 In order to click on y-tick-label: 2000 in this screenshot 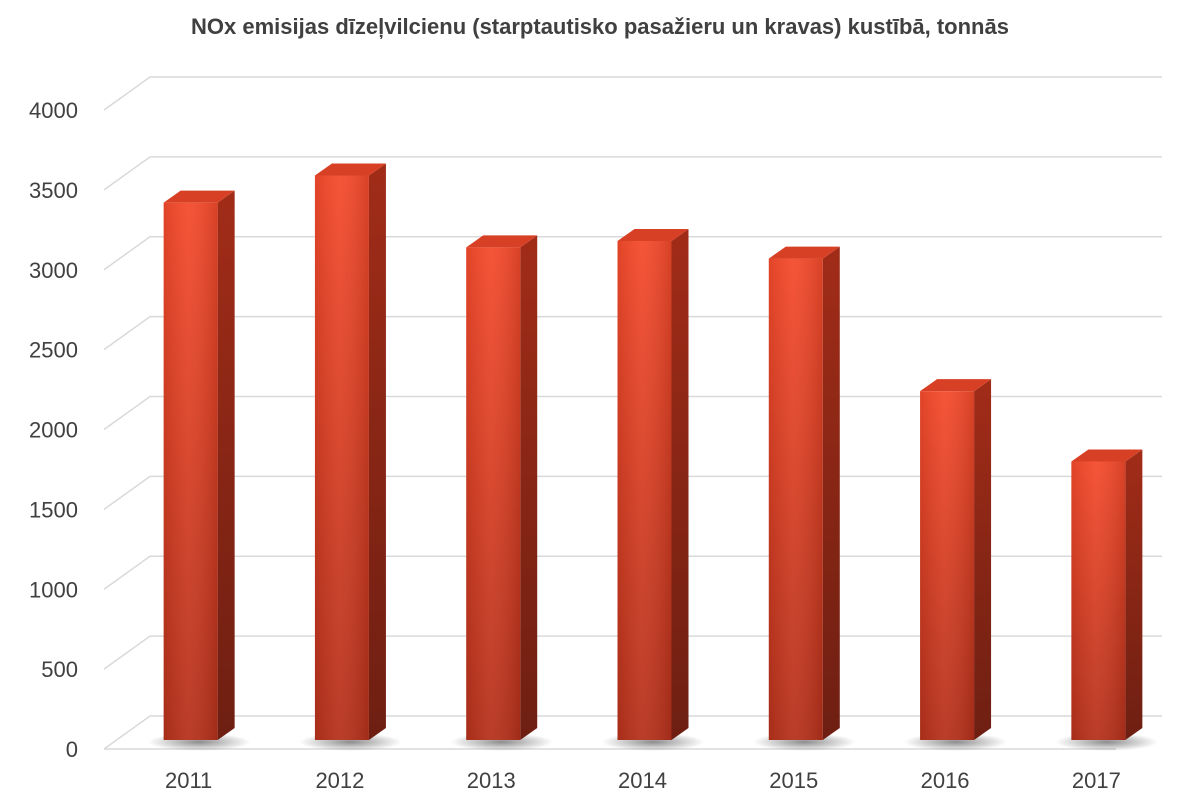, I will do `click(53, 430)`.